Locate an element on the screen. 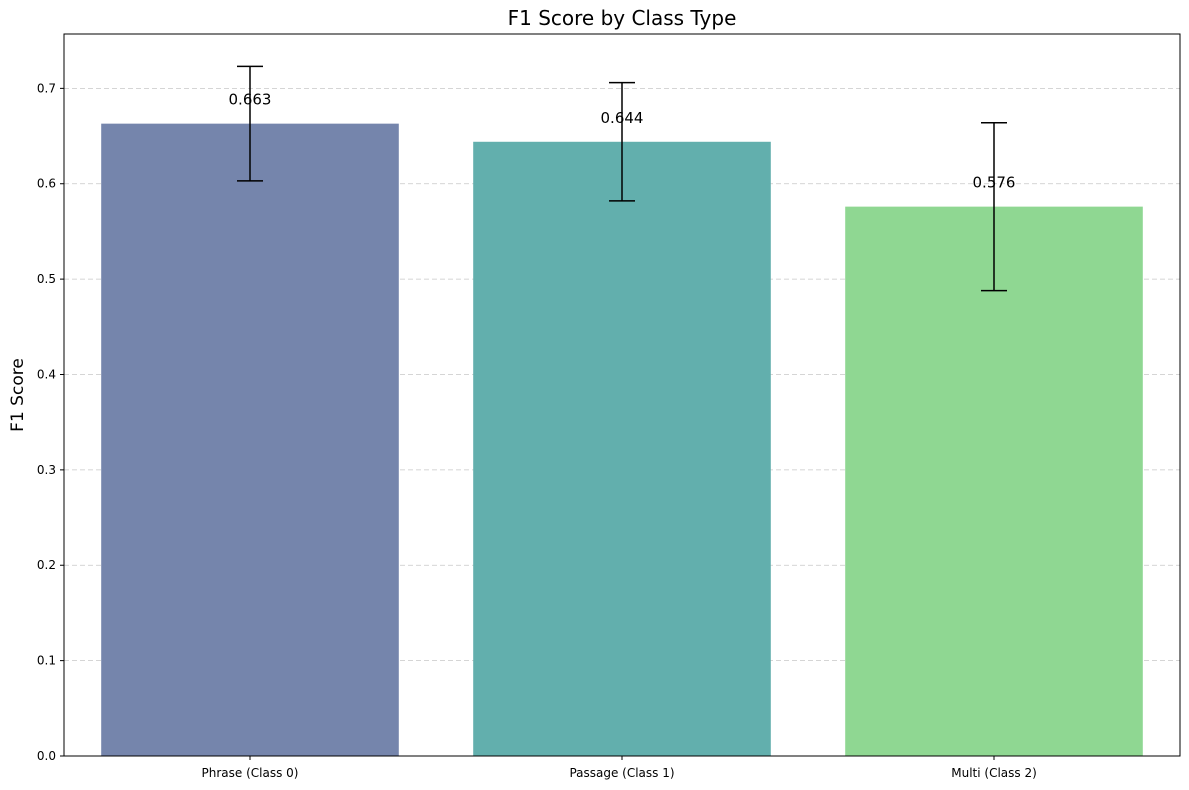 This screenshot has height=790, width=1189. x-tick-label: Passage (Class 1) is located at coordinates (621, 773).